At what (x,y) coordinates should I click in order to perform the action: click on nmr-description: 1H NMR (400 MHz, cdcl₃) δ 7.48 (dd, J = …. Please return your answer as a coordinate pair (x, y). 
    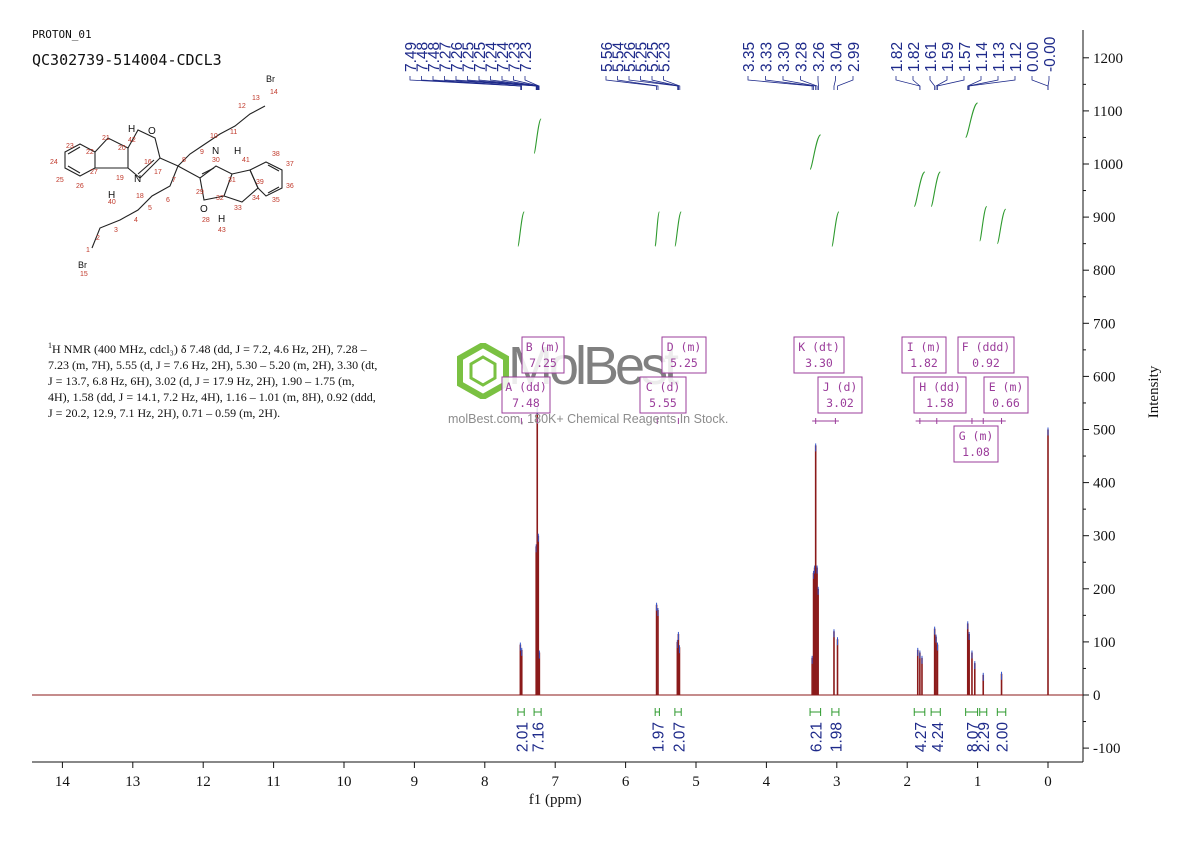
    Looking at the image, I should click on (213, 379).